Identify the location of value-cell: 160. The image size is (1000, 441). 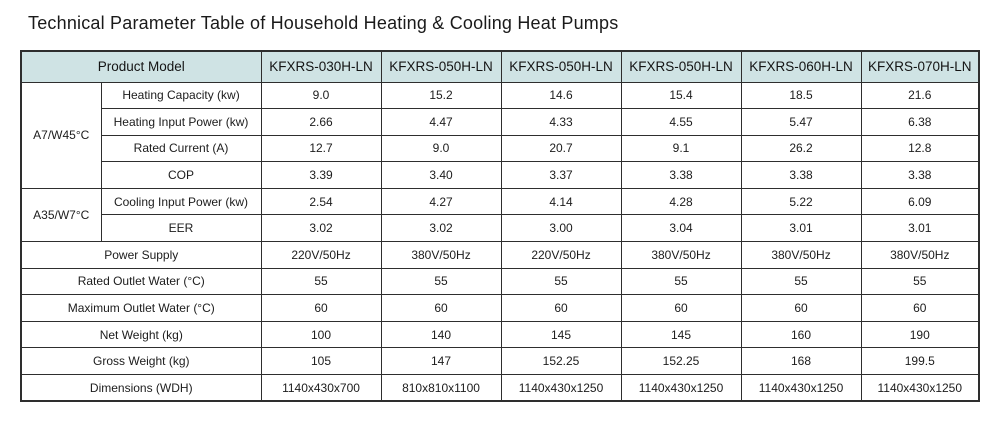
(801, 334).